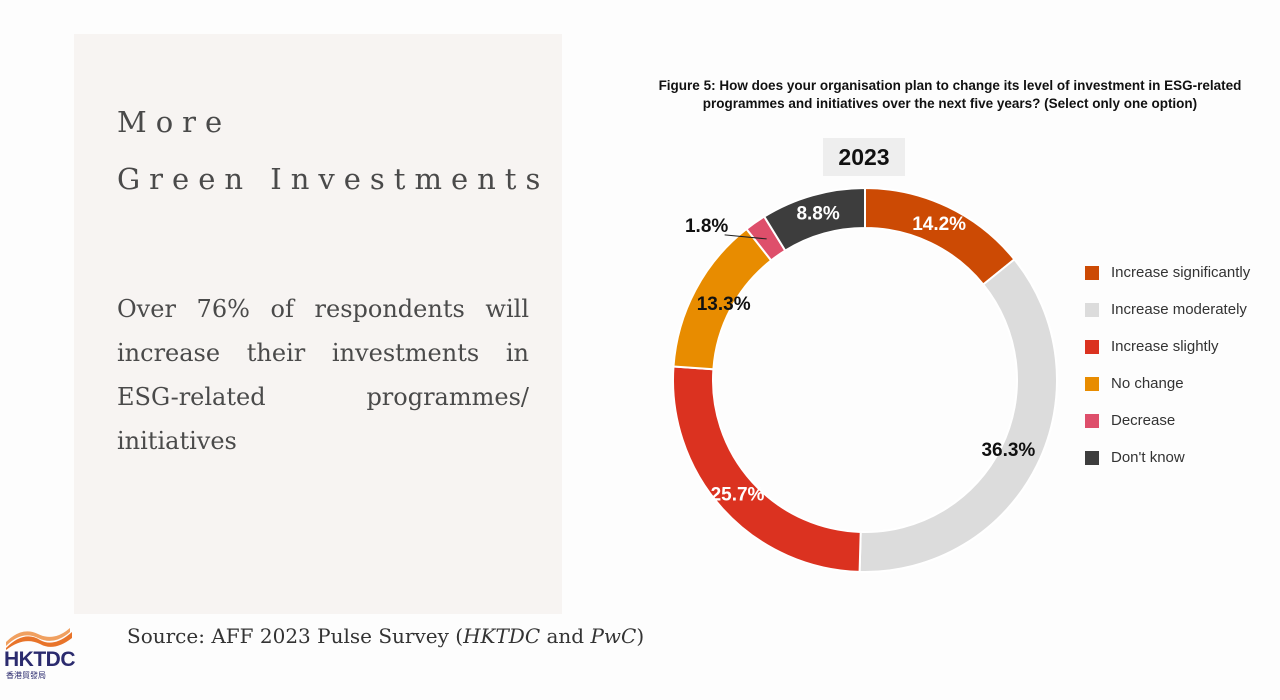 The image size is (1280, 700). I want to click on hktdc-logo-icon: HKTDC 香港貿發局, so click(40, 653).